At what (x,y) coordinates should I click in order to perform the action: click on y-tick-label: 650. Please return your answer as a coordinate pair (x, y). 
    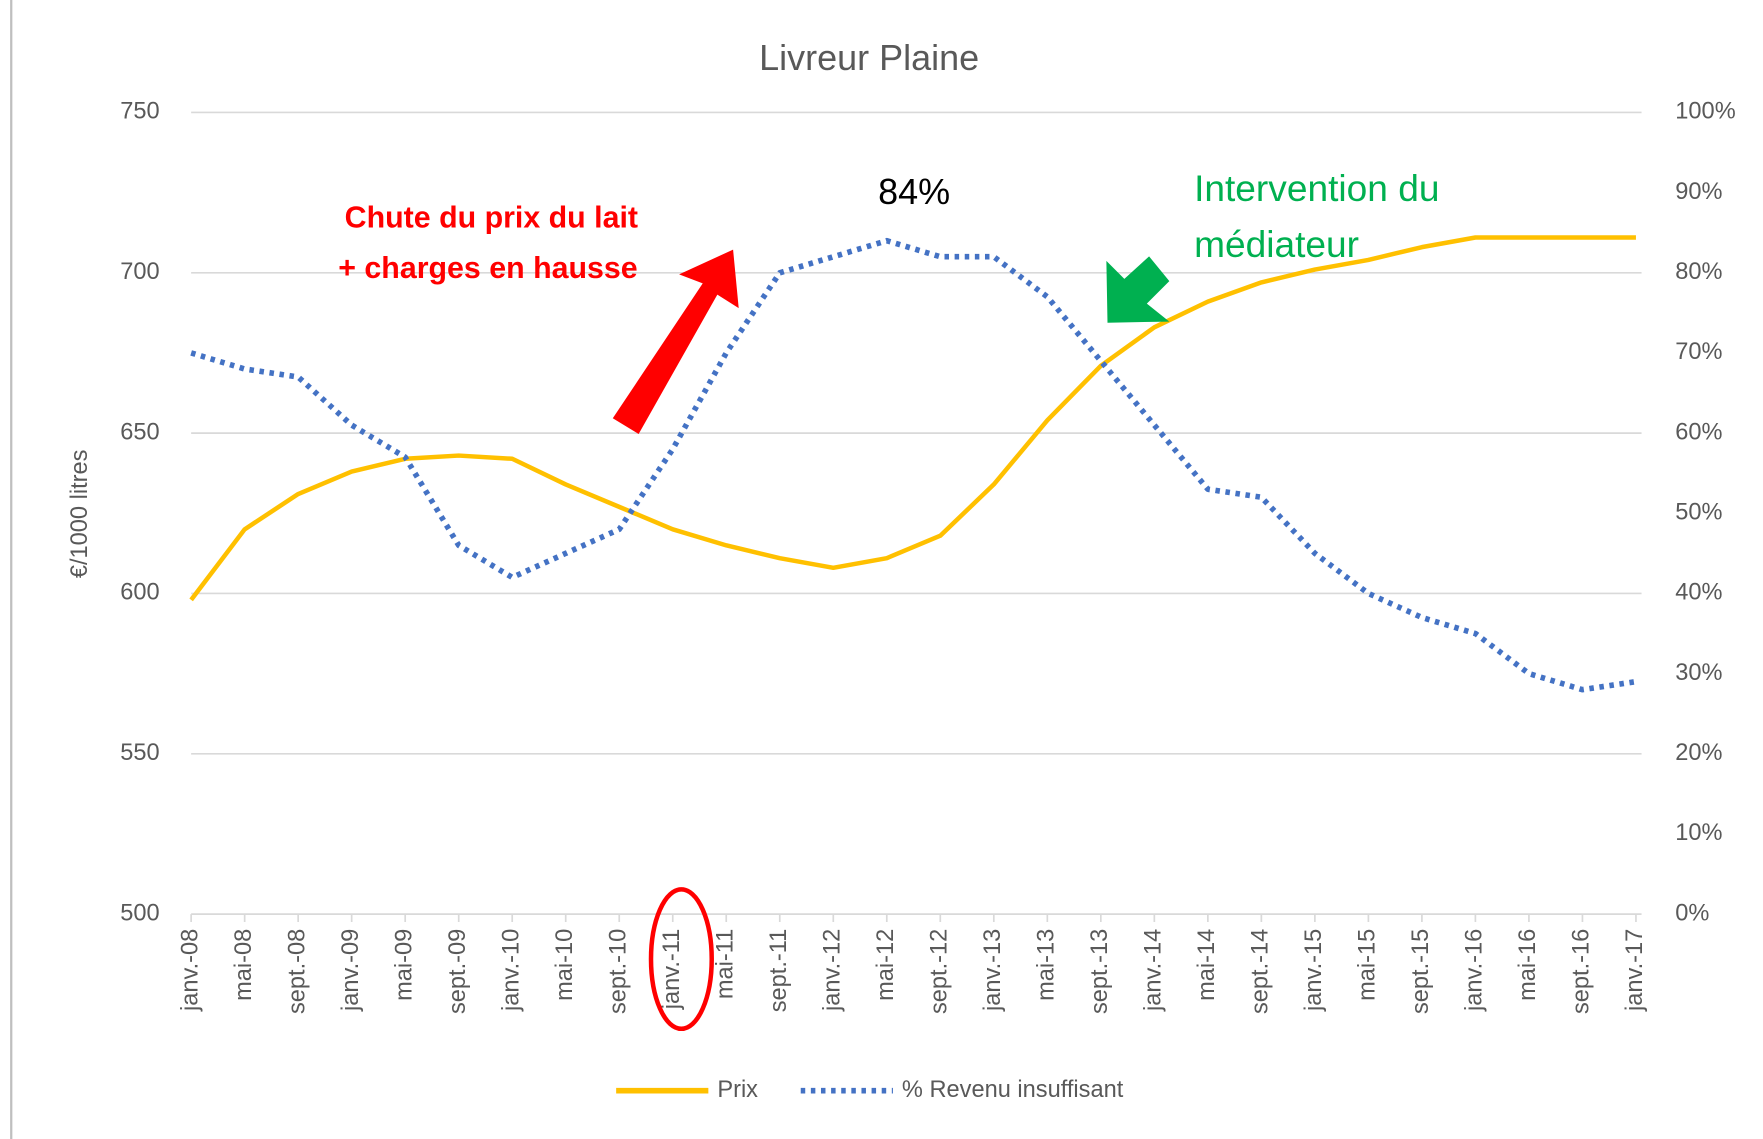
    Looking at the image, I should click on (139, 432).